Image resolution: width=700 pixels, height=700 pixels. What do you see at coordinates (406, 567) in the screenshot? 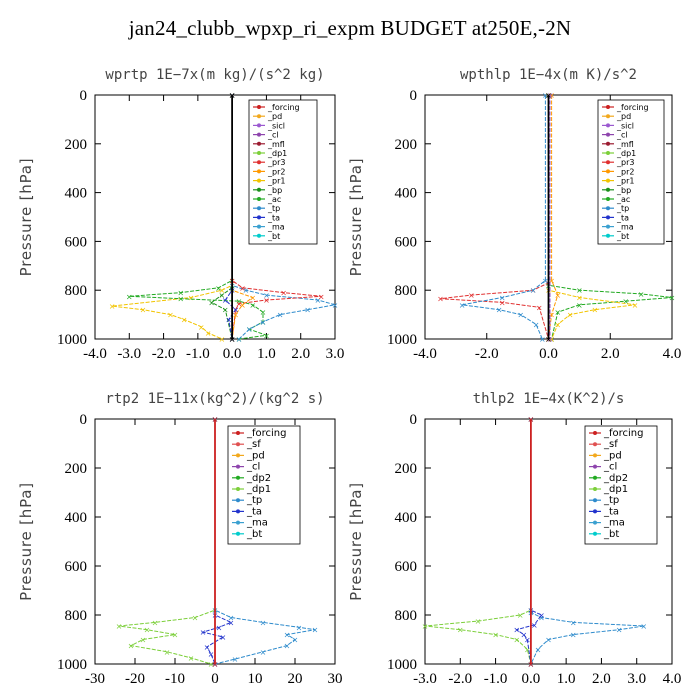
I see `y-tick-label: 600` at bounding box center [406, 567].